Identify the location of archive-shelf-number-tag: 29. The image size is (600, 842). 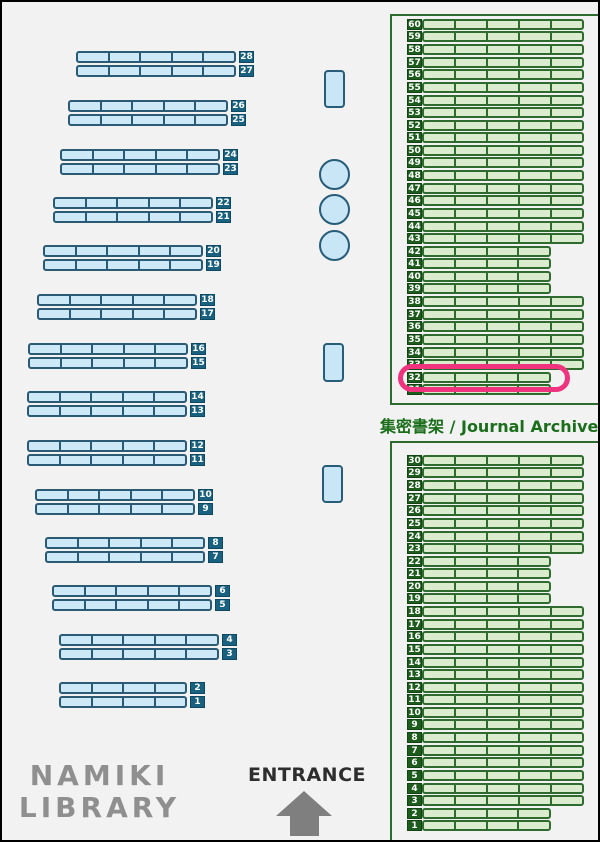
(414, 472).